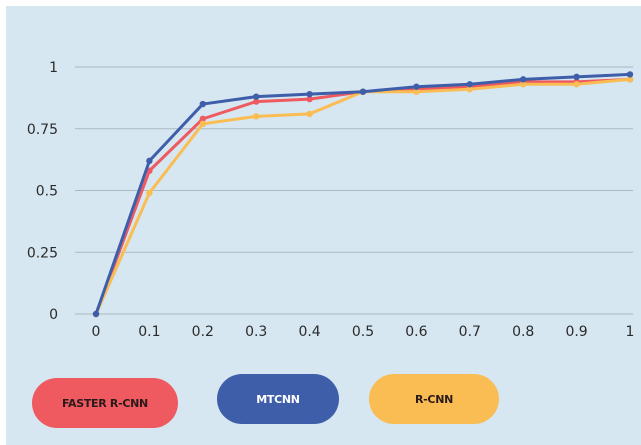 This screenshot has width=641, height=445. What do you see at coordinates (434, 399) in the screenshot?
I see `legend-item-r-cnn: R-CNN` at bounding box center [434, 399].